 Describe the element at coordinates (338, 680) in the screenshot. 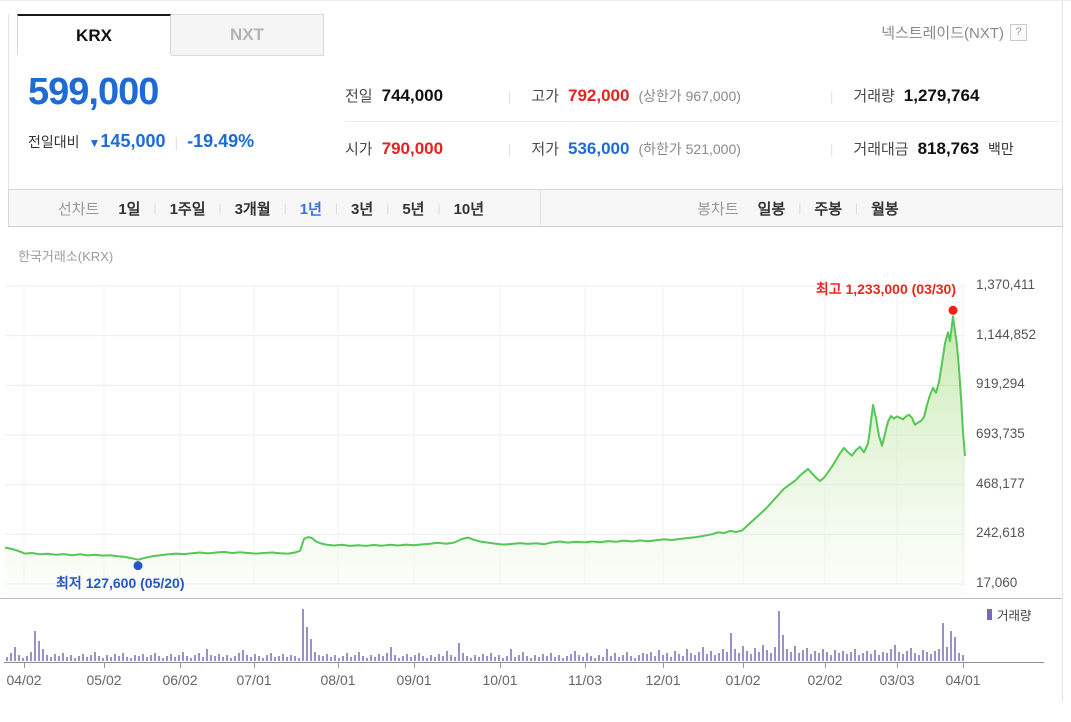

I see `x-axis-label: 08/01` at that location.